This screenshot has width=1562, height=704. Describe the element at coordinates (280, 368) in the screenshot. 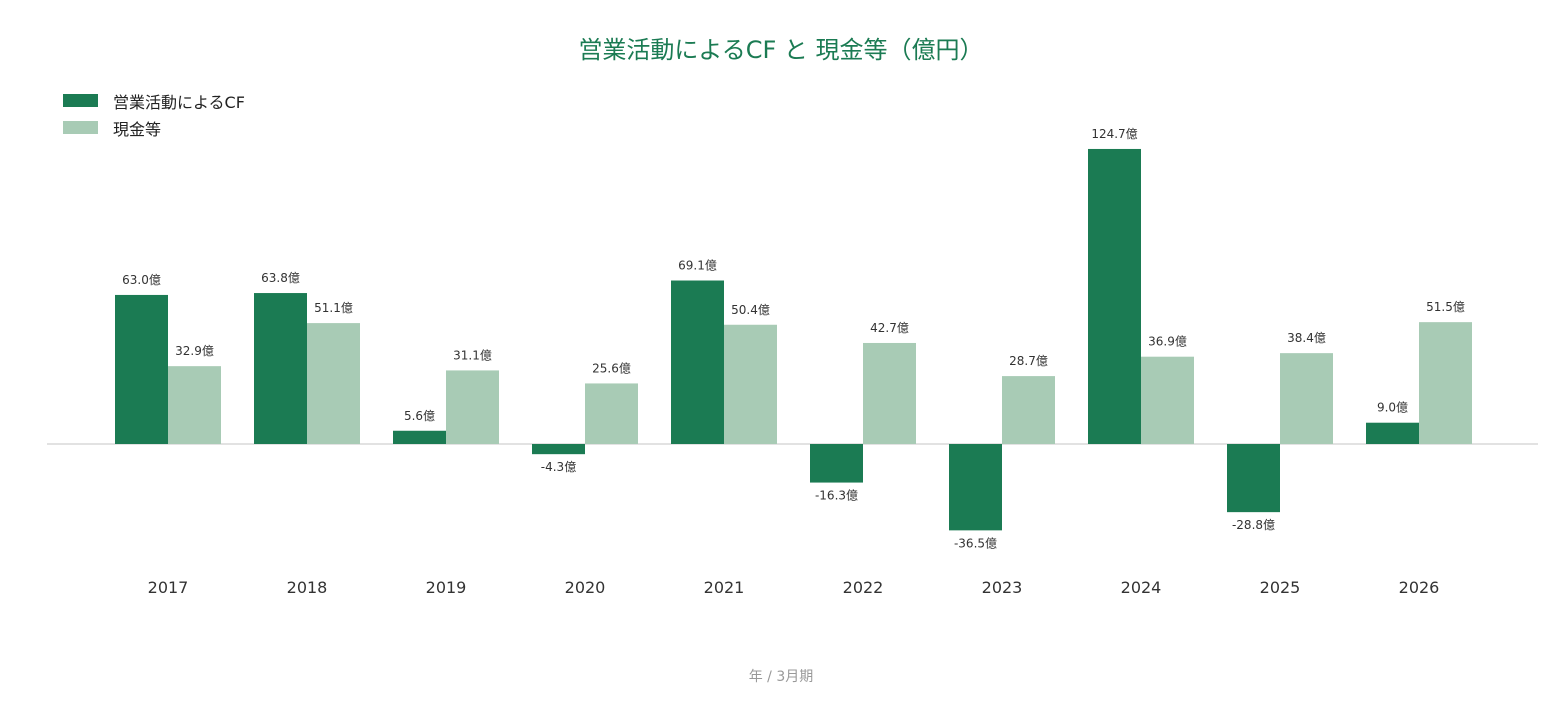

I see `bar-cf-2018` at that location.